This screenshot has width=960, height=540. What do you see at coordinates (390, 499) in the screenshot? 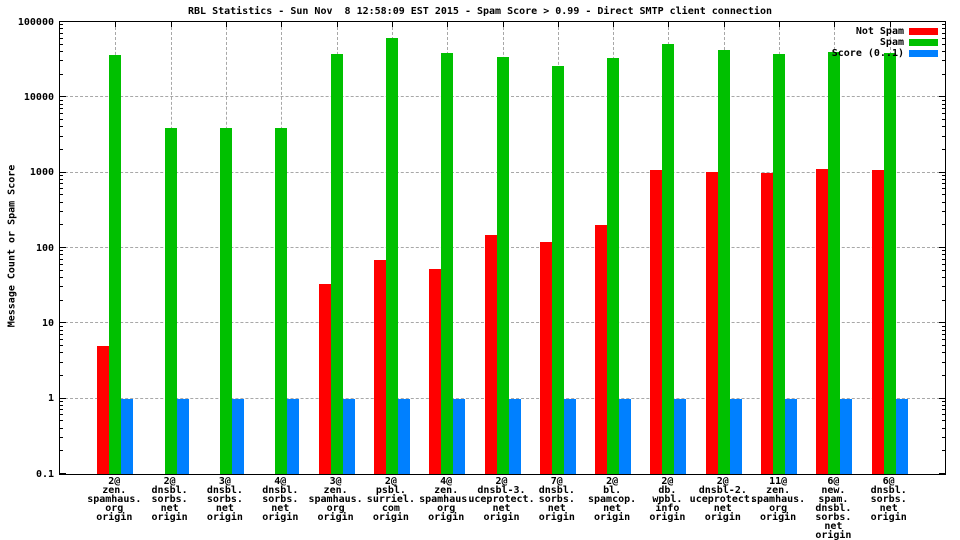
I see `x-category-label: 2@ psbl. surriel. com origin` at bounding box center [390, 499].